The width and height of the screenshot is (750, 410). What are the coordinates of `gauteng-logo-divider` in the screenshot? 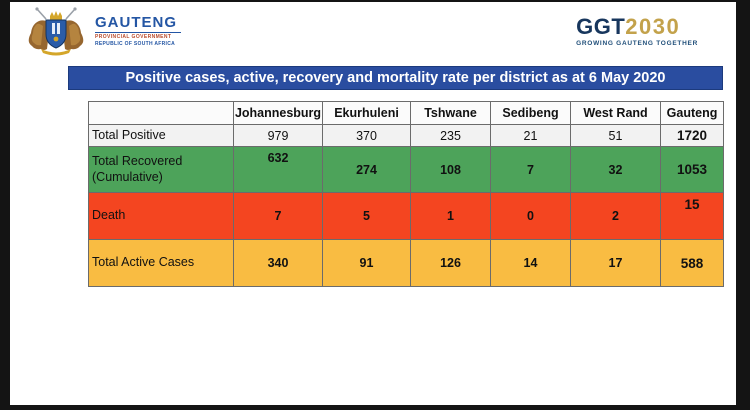 It's located at (138, 32).